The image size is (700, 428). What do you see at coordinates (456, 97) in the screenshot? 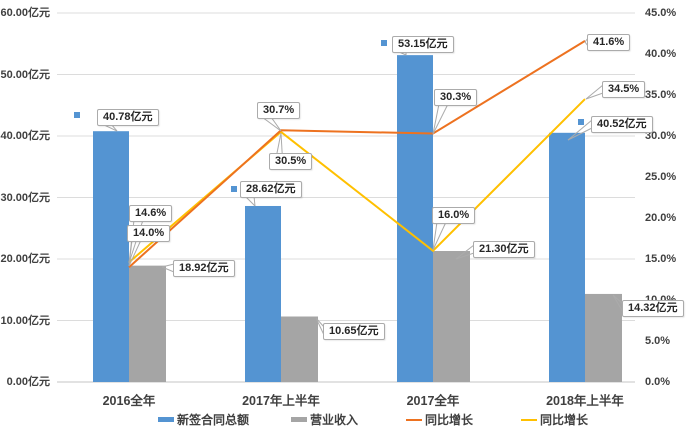
I see `data-label-callout: 30.3%` at bounding box center [456, 97].